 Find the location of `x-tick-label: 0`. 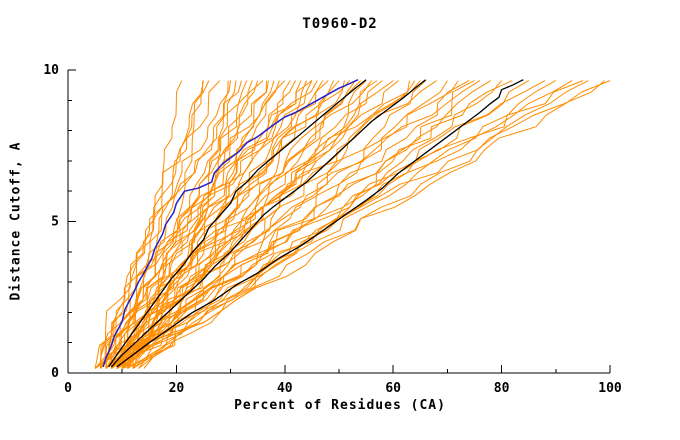

x-tick-label: 0 is located at coordinates (68, 388).